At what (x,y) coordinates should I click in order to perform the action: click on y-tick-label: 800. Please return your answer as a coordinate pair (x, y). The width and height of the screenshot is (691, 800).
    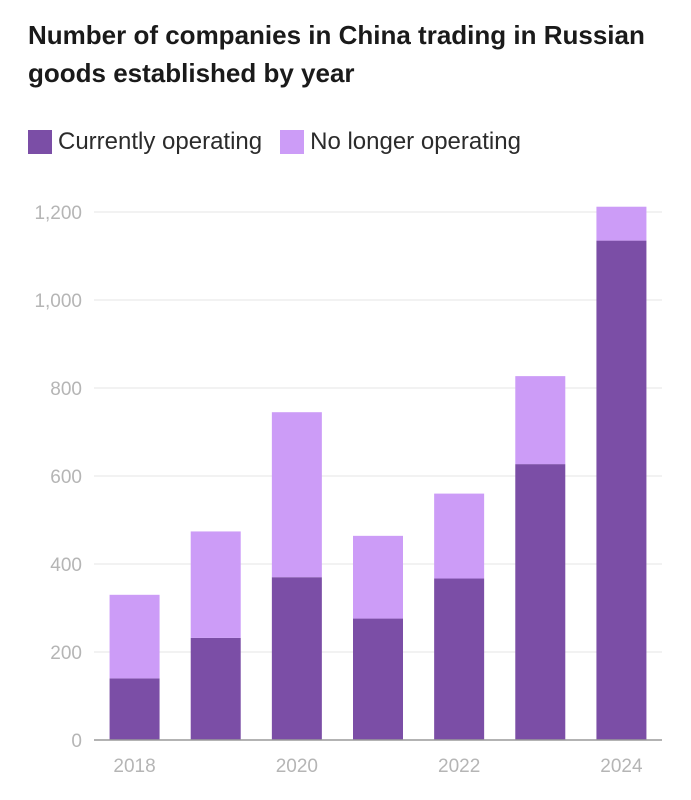
    Looking at the image, I should click on (66, 389).